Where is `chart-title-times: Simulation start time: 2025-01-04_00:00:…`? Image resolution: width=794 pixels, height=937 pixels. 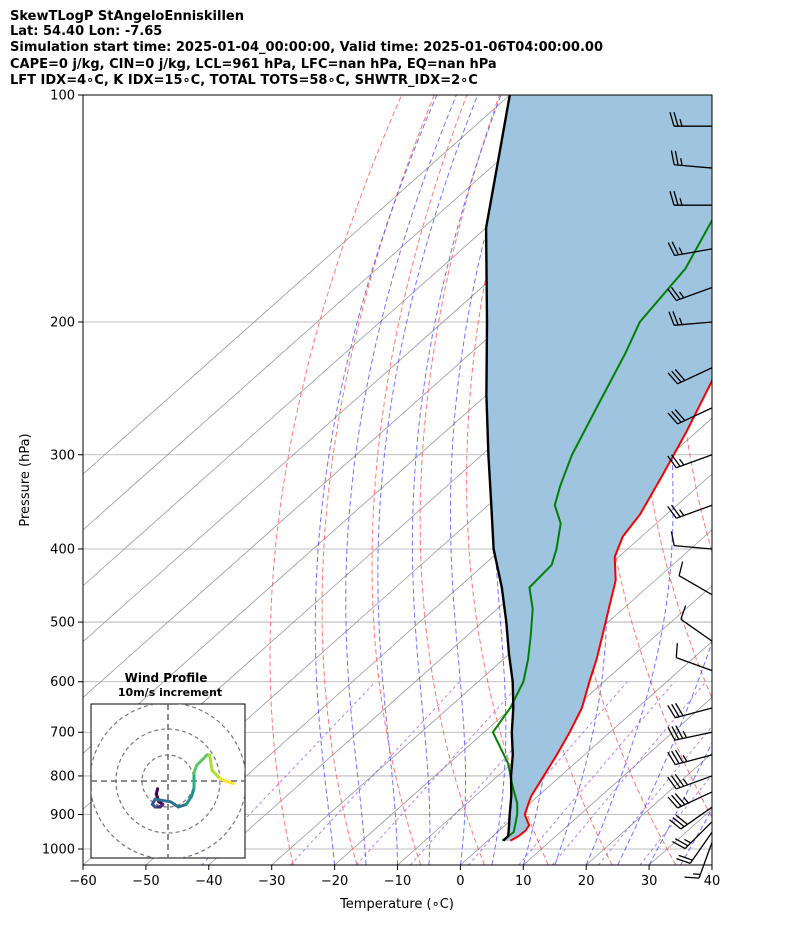
chart-title-times: Simulation start time: 2025-01-04_00:00:… is located at coordinates (306, 47).